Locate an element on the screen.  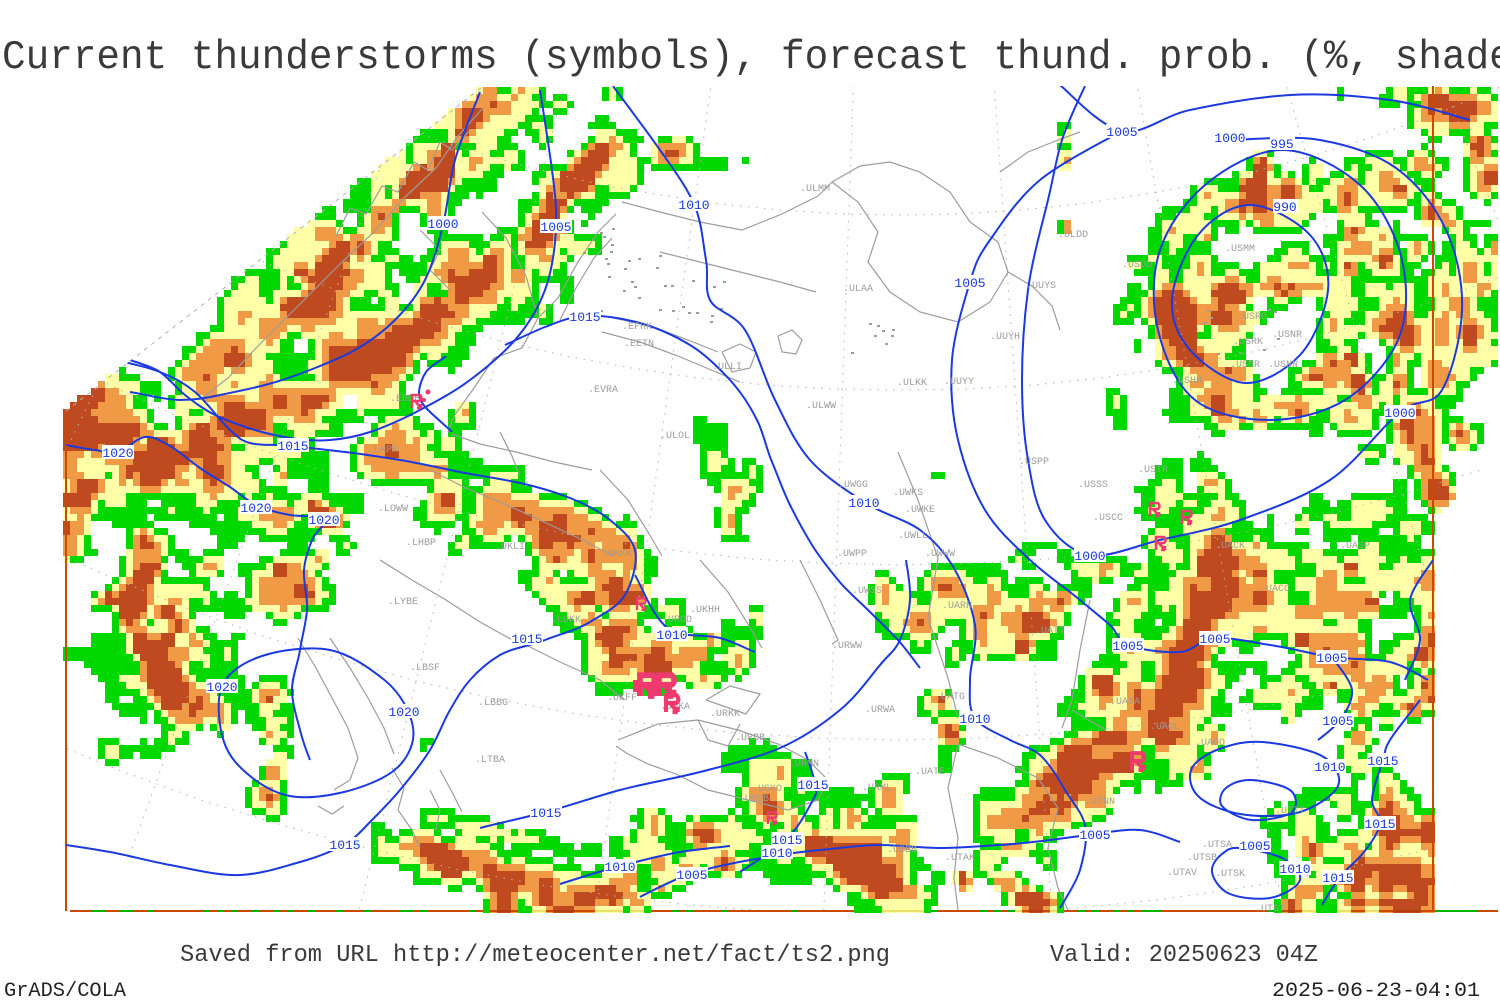
svg-text: .EDDB is located at coordinates (405, 399).